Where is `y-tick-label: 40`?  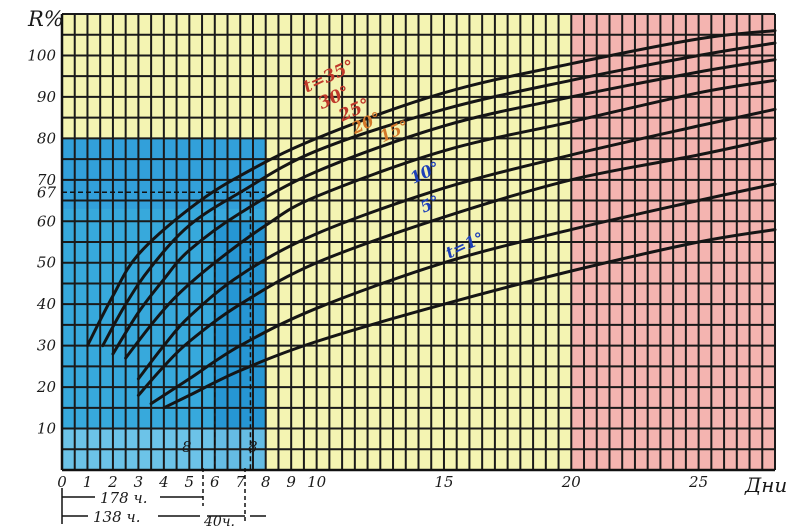 y-tick-label: 40 is located at coordinates (46, 304).